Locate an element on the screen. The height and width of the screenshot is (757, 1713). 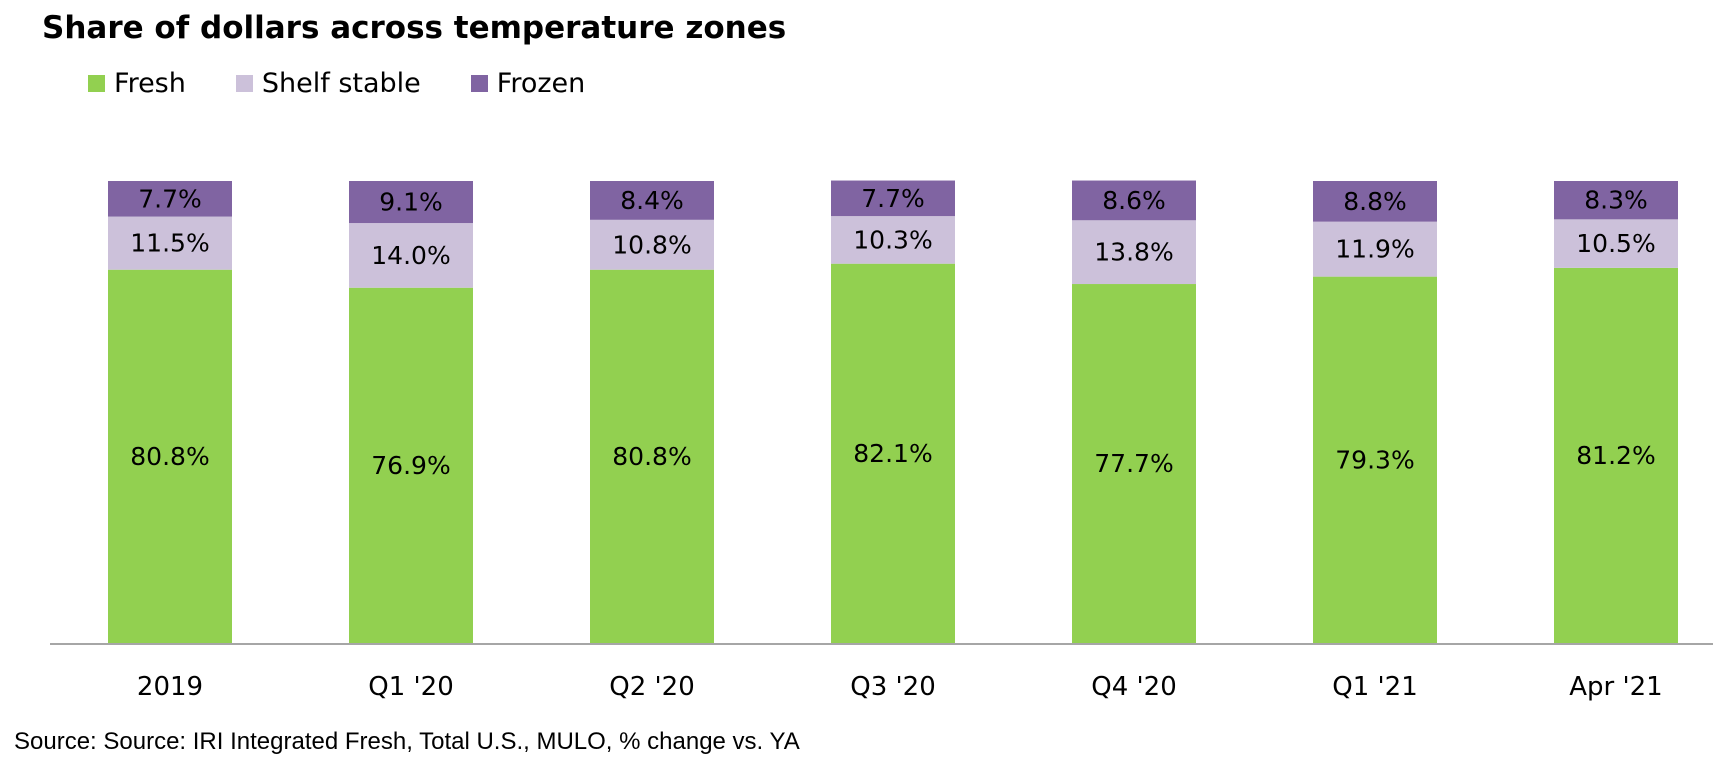
legend-swatch-shelf-stable is located at coordinates (244, 83).